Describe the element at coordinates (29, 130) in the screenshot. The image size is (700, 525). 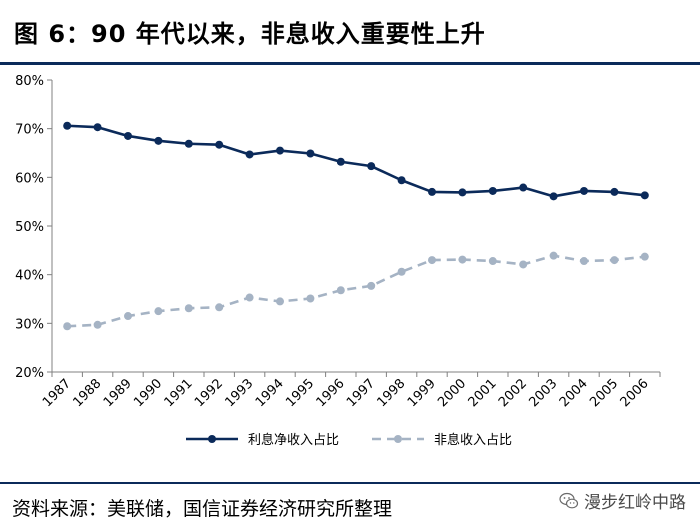
I see `y-tick-label: 70%` at that location.